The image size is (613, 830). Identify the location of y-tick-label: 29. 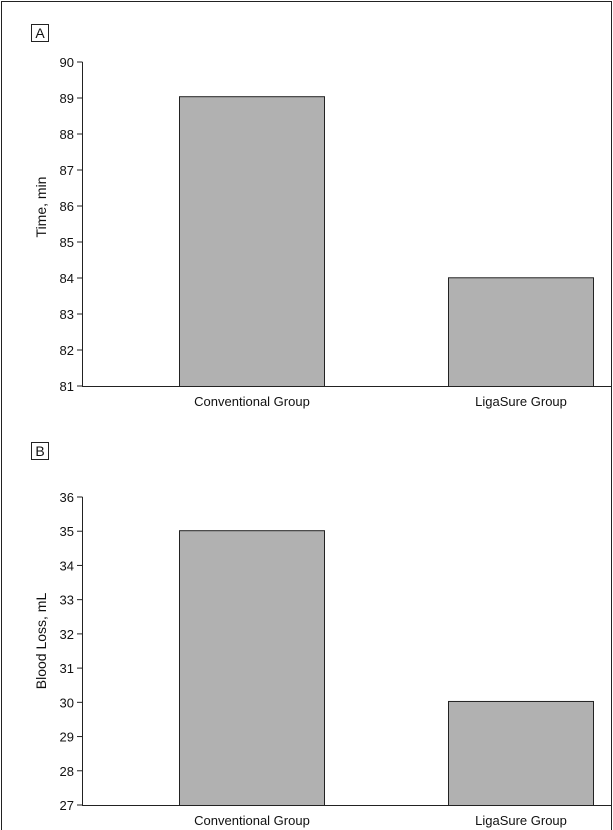
(67, 737).